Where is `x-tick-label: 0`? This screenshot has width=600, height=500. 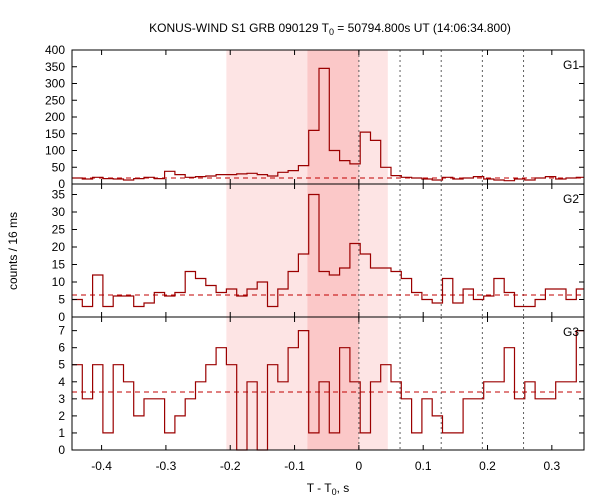
x-tick-label: 0 is located at coordinates (359, 466).